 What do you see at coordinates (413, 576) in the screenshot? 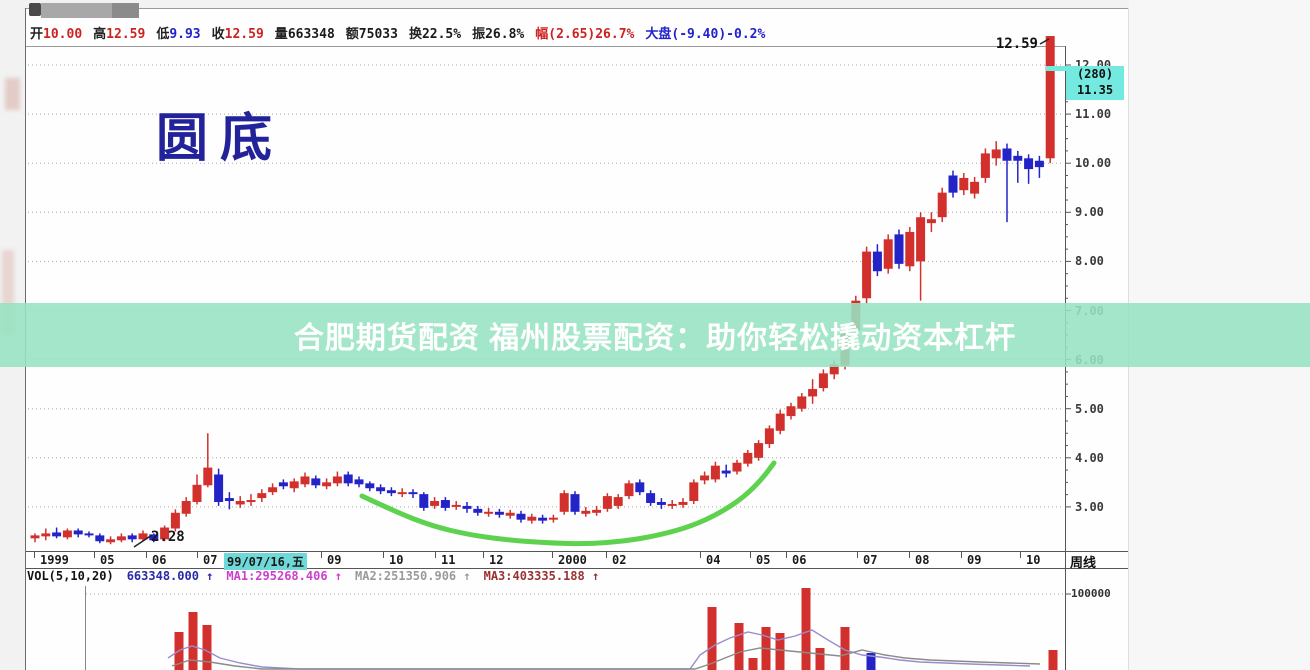
I see `volume-indicator-item: MA2:251350.906 ↑` at bounding box center [413, 576].